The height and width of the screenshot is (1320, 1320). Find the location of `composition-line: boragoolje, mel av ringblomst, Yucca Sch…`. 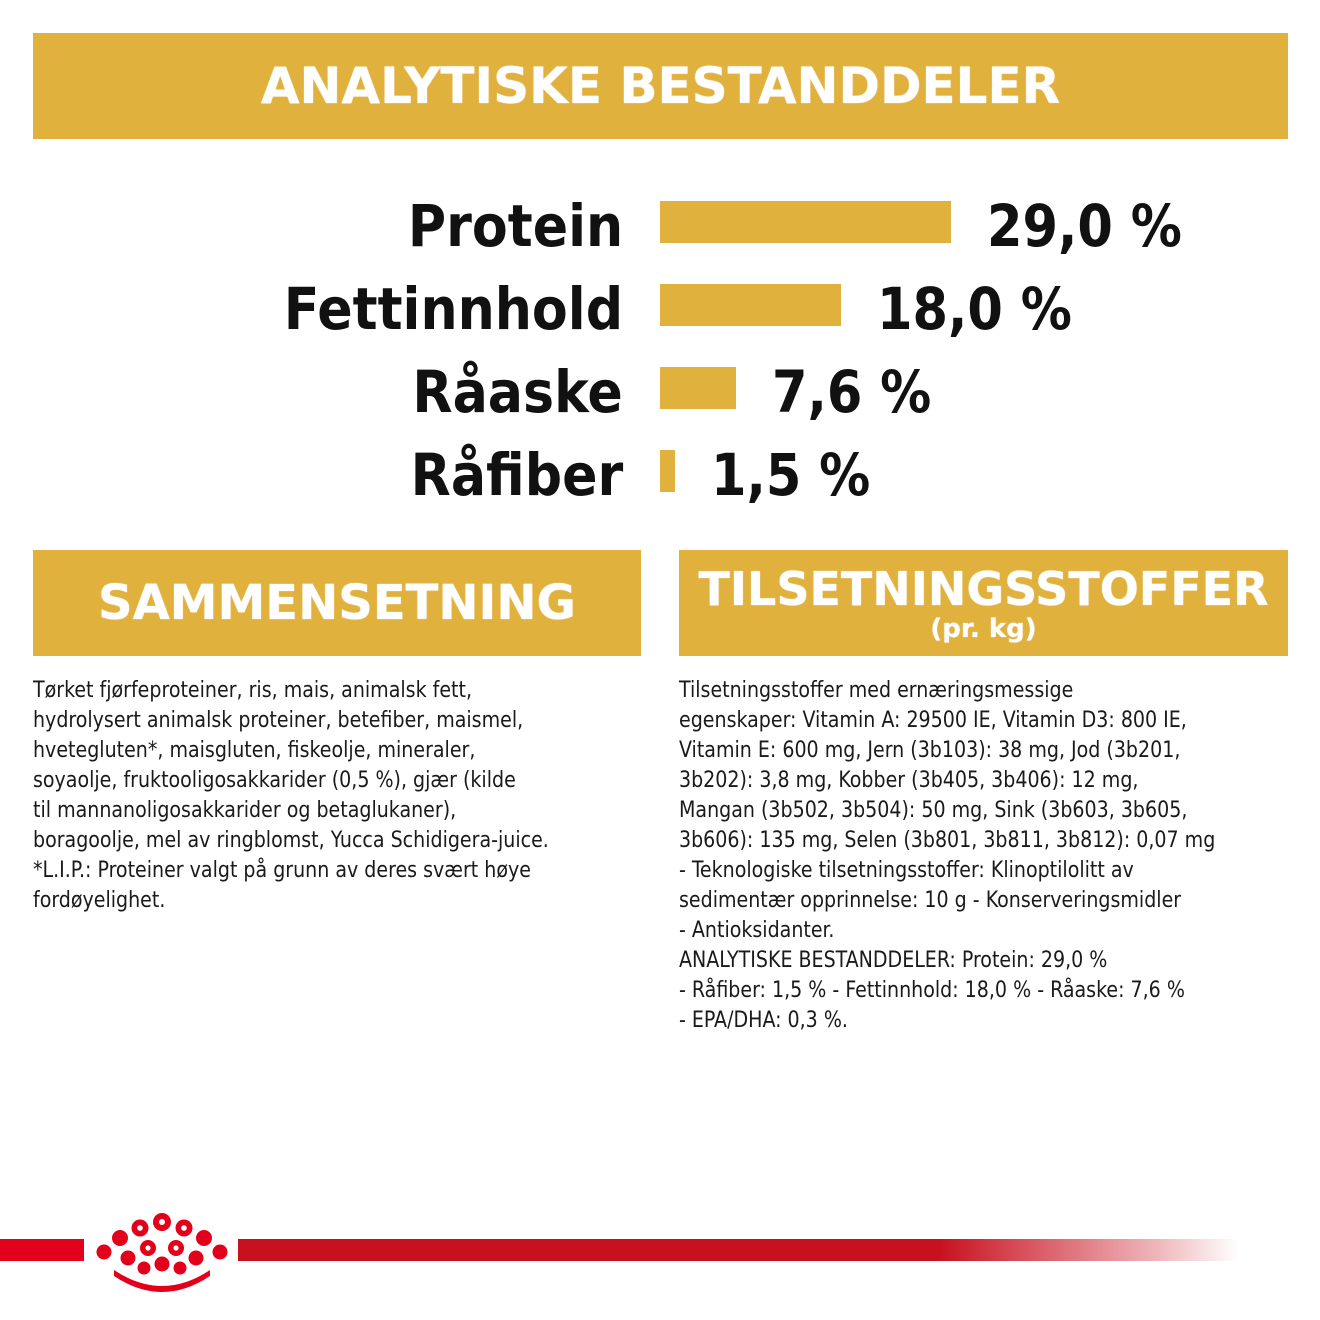

composition-line: boragoolje, mel av ringblomst, Yucca Sch… is located at coordinates (291, 840).